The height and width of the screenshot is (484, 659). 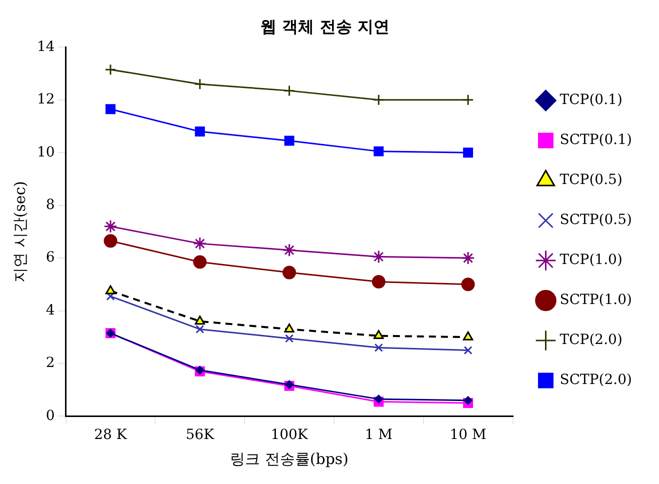 What do you see at coordinates (50, 204) in the screenshot?
I see `y-tick-label: 8` at bounding box center [50, 204].